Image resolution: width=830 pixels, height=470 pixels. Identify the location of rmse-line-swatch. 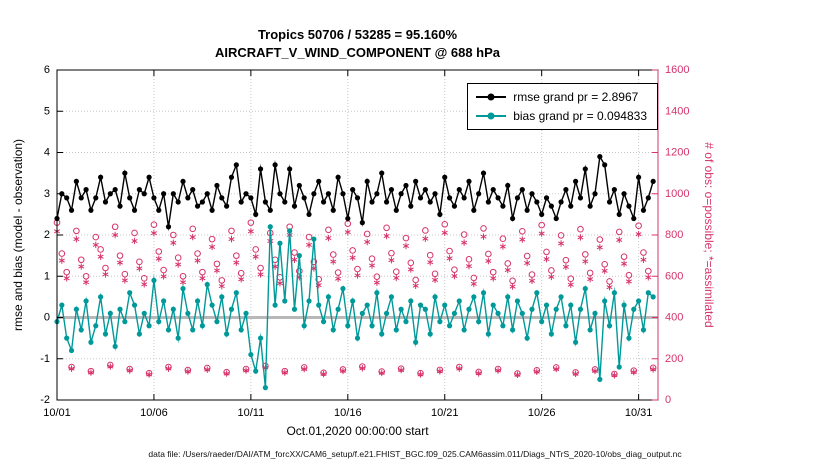
(491, 97).